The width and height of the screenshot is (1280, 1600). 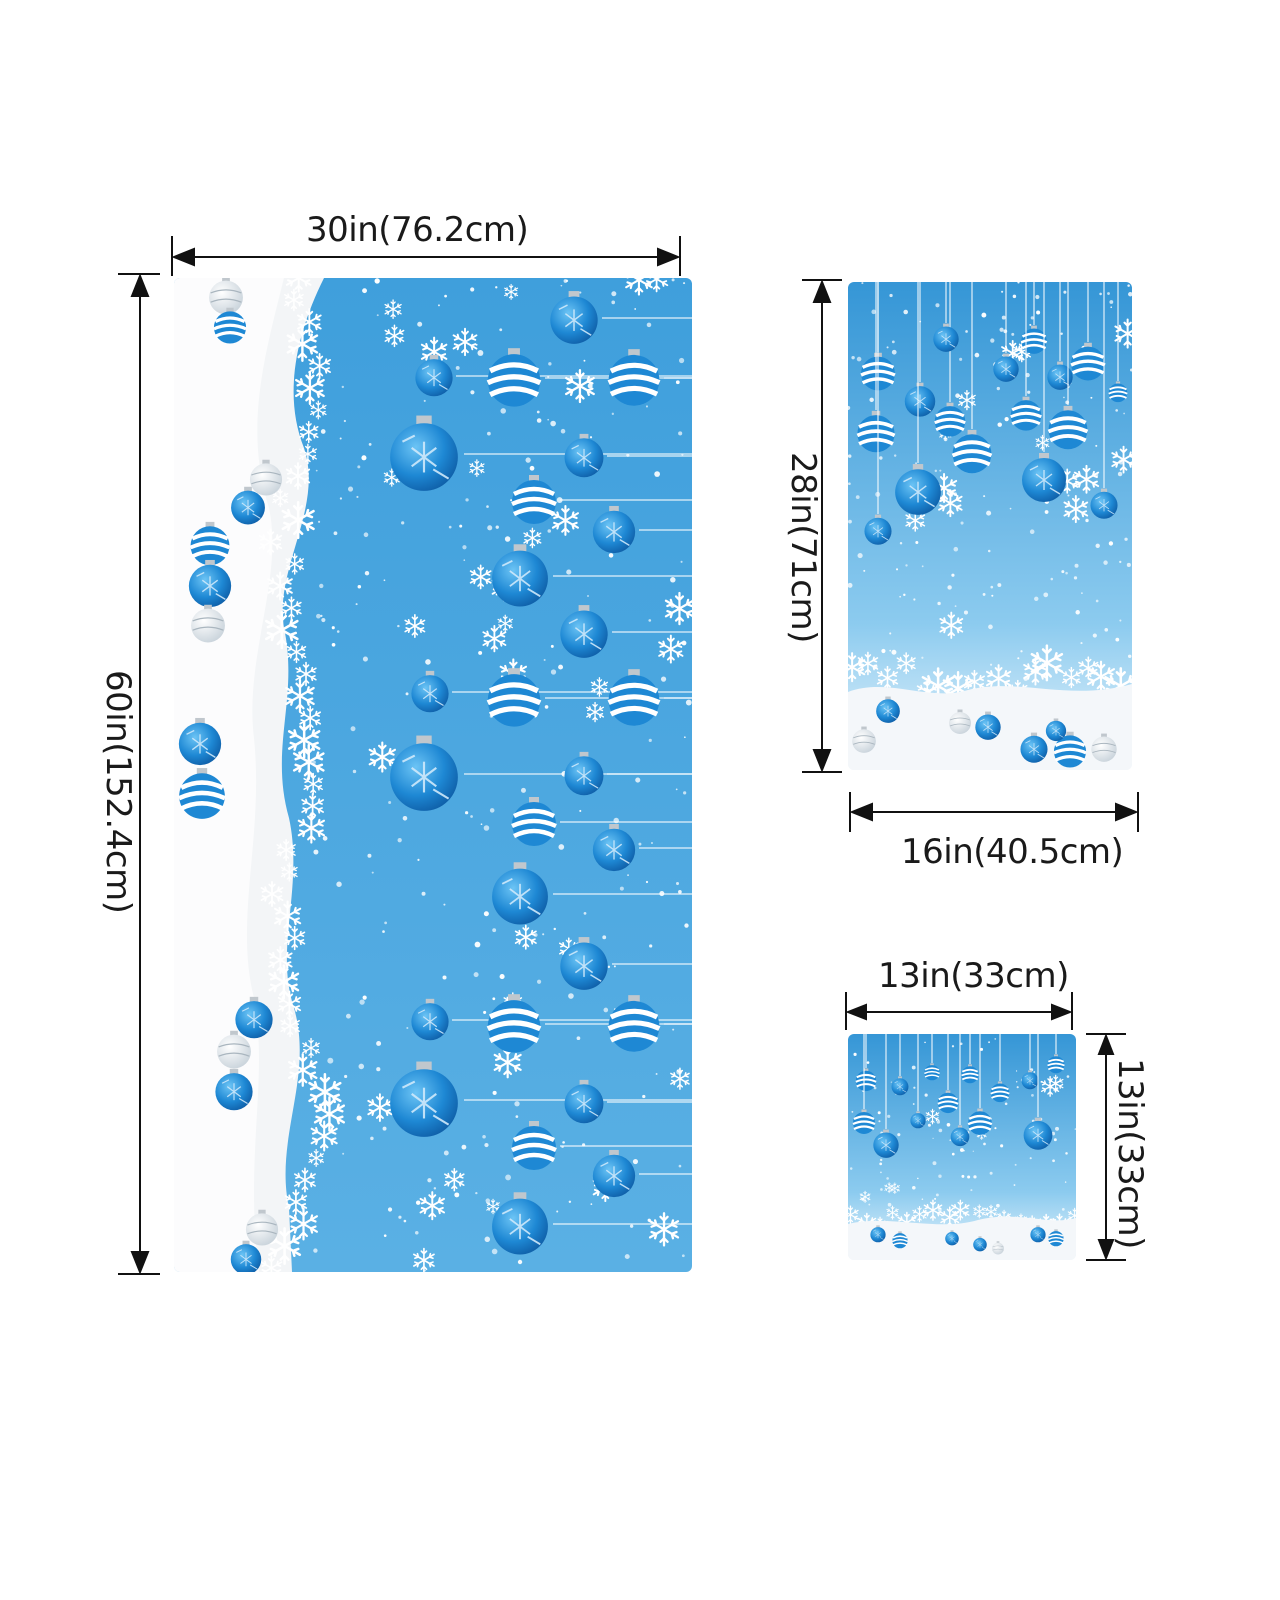 What do you see at coordinates (973, 976) in the screenshot?
I see `washcloth-width-label: 13in(33cm)` at bounding box center [973, 976].